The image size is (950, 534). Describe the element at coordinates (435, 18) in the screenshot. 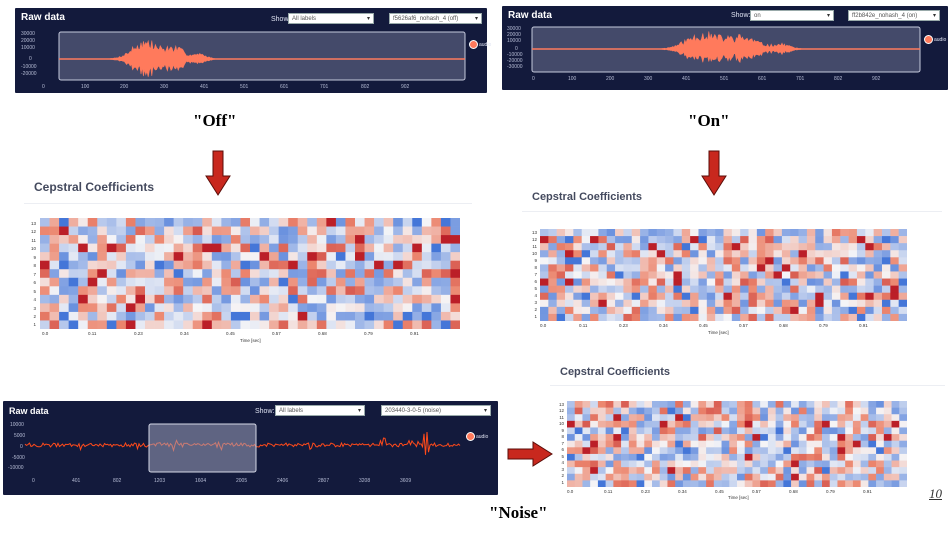

I see `sample-select: f5626af6_nohash_4 (off) ▾` at that location.